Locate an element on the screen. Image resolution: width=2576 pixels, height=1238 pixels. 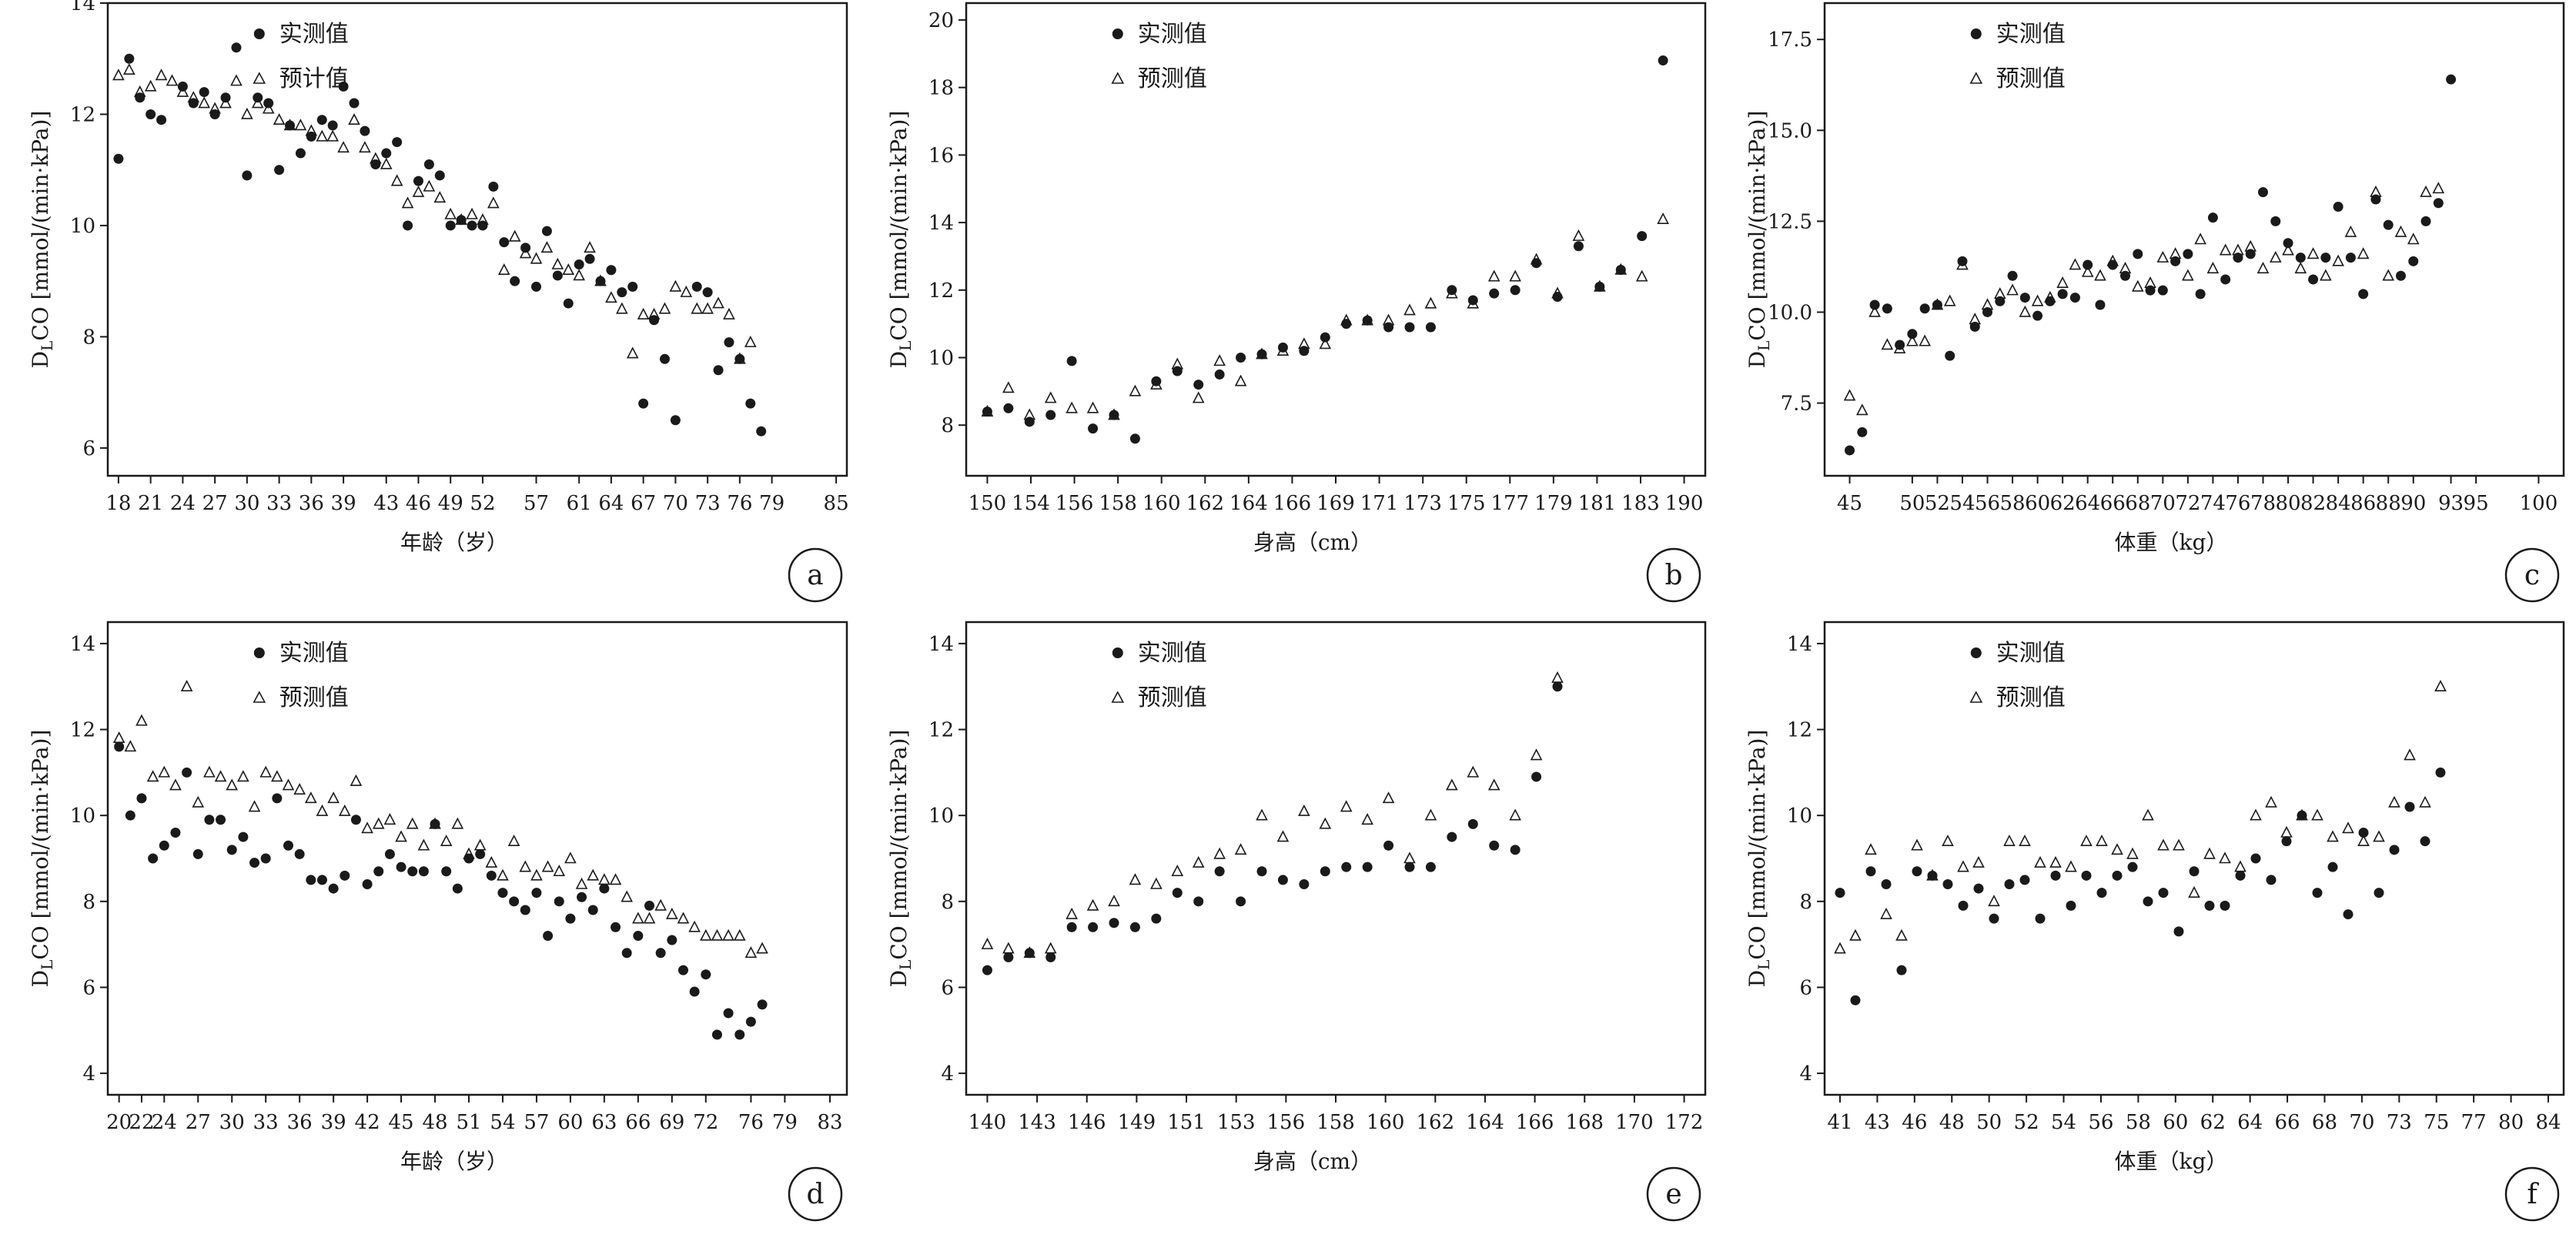
x-tick-label: 70 is located at coordinates (675, 504).